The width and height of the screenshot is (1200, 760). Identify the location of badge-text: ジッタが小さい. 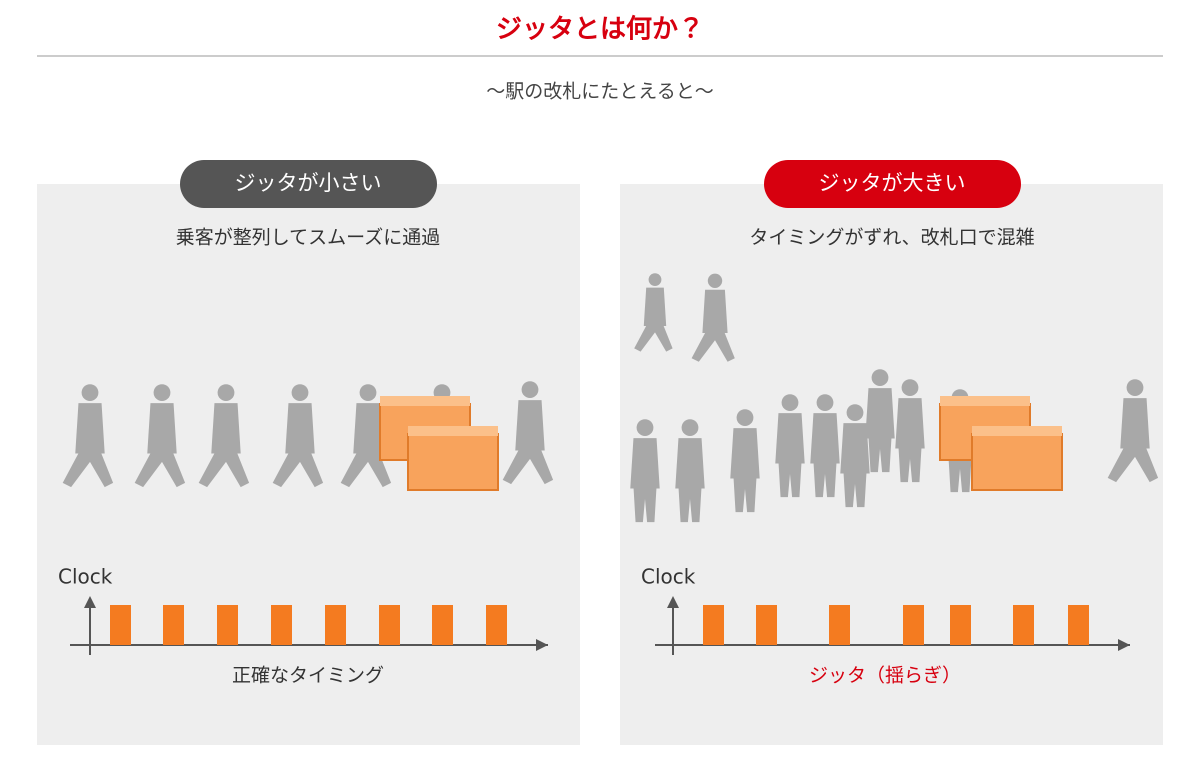
(308, 183).